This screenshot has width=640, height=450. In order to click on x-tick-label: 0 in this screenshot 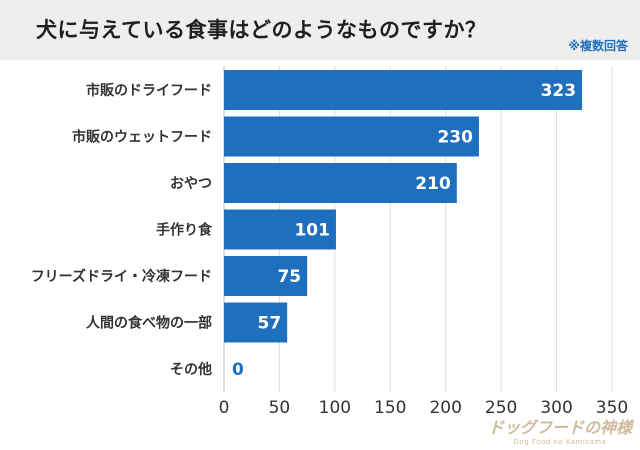, I will do `click(224, 408)`.